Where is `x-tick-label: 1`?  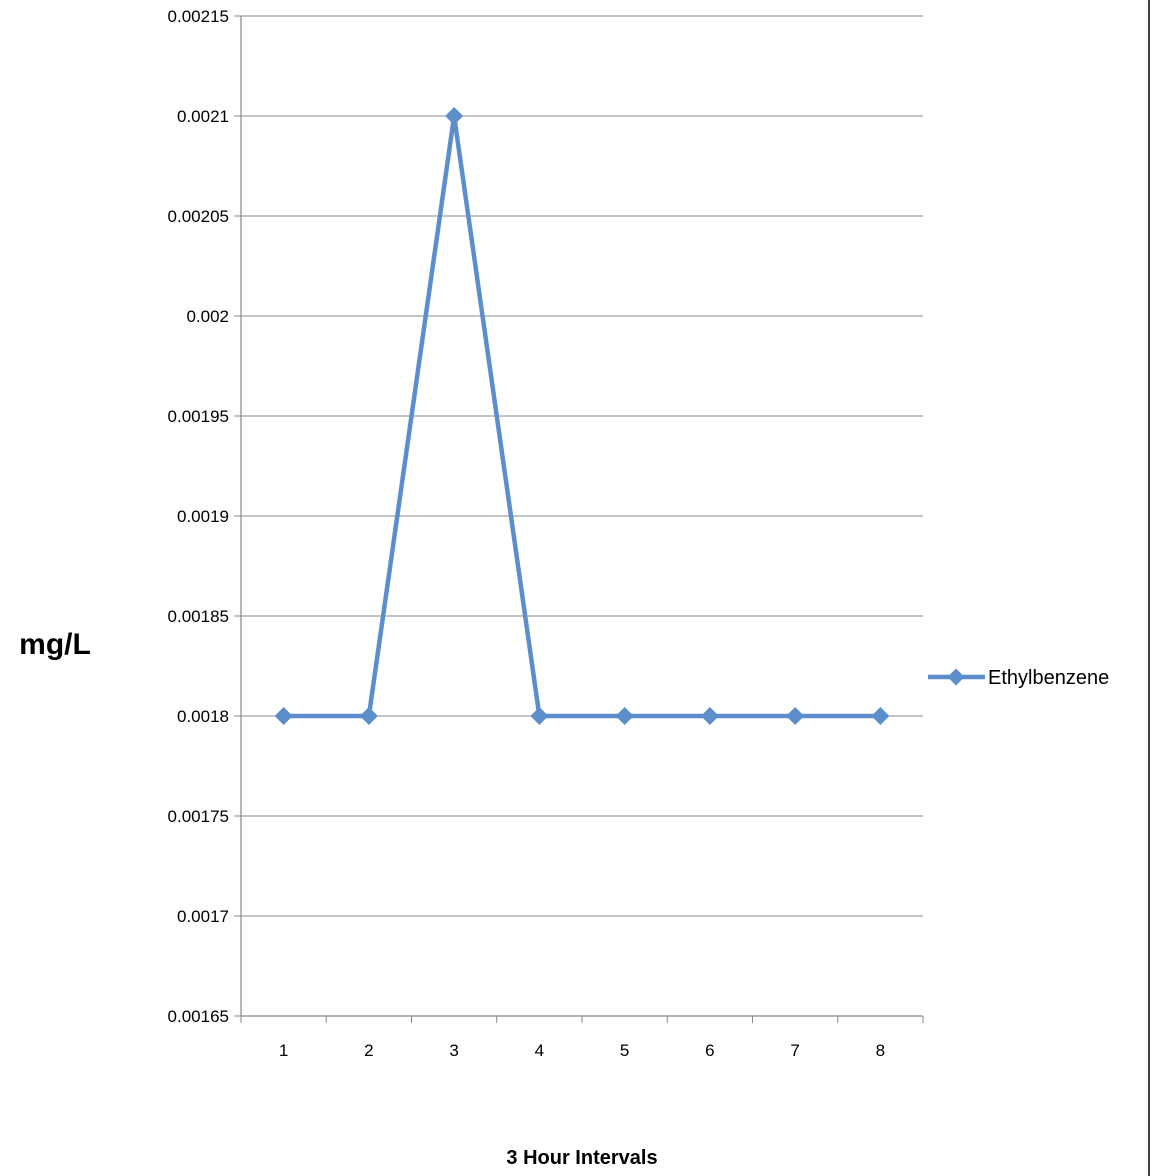 x-tick-label: 1 is located at coordinates (283, 1050).